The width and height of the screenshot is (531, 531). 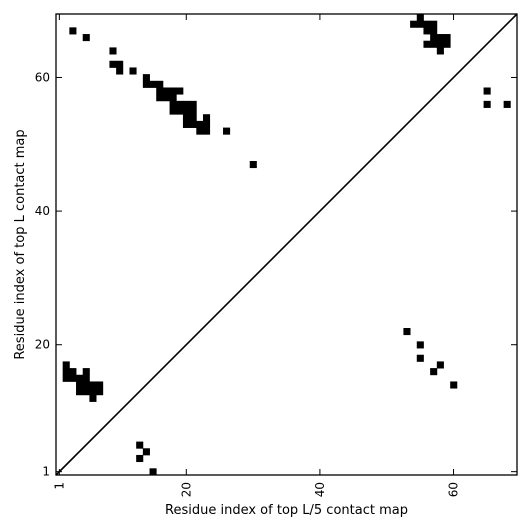 What do you see at coordinates (59, 486) in the screenshot?
I see `x-tick-label: 1` at bounding box center [59, 486].